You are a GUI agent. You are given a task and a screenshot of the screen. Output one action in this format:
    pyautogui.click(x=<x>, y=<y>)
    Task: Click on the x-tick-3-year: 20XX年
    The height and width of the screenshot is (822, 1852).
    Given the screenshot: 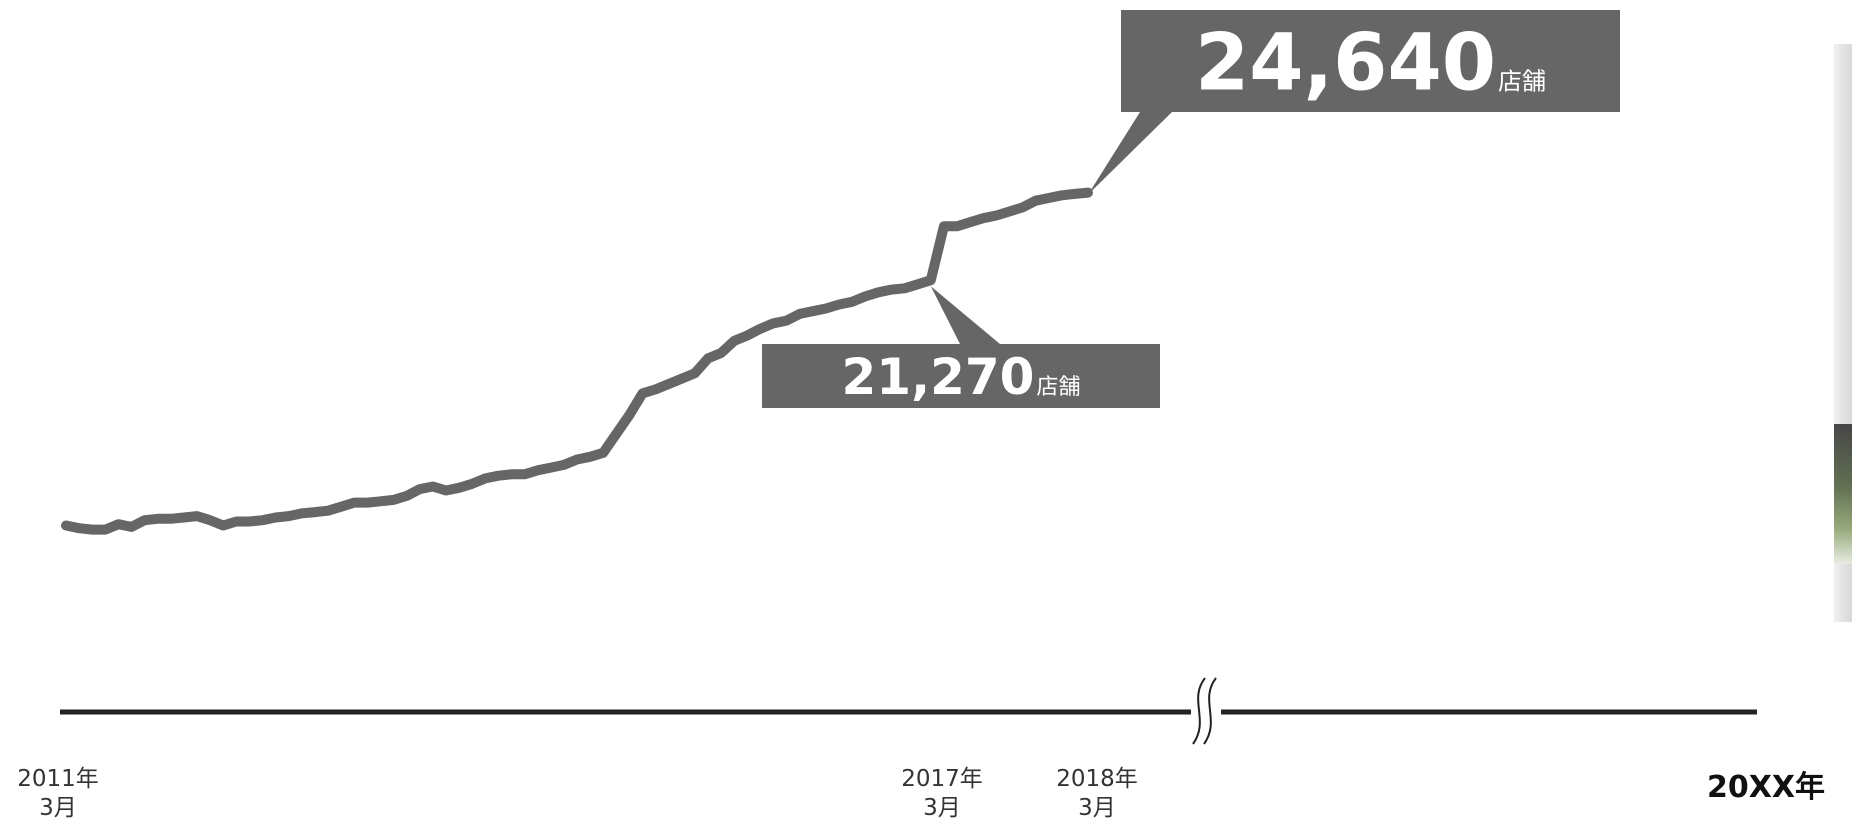 What is the action you would take?
    pyautogui.click(x=1766, y=787)
    